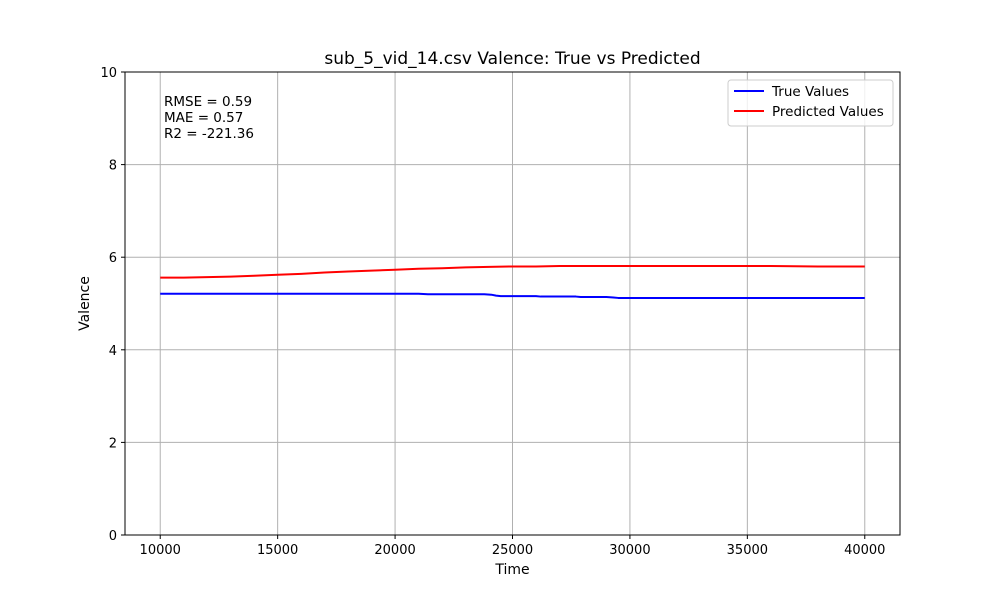  What do you see at coordinates (864, 550) in the screenshot?
I see `x-tick-label: 40000` at bounding box center [864, 550].